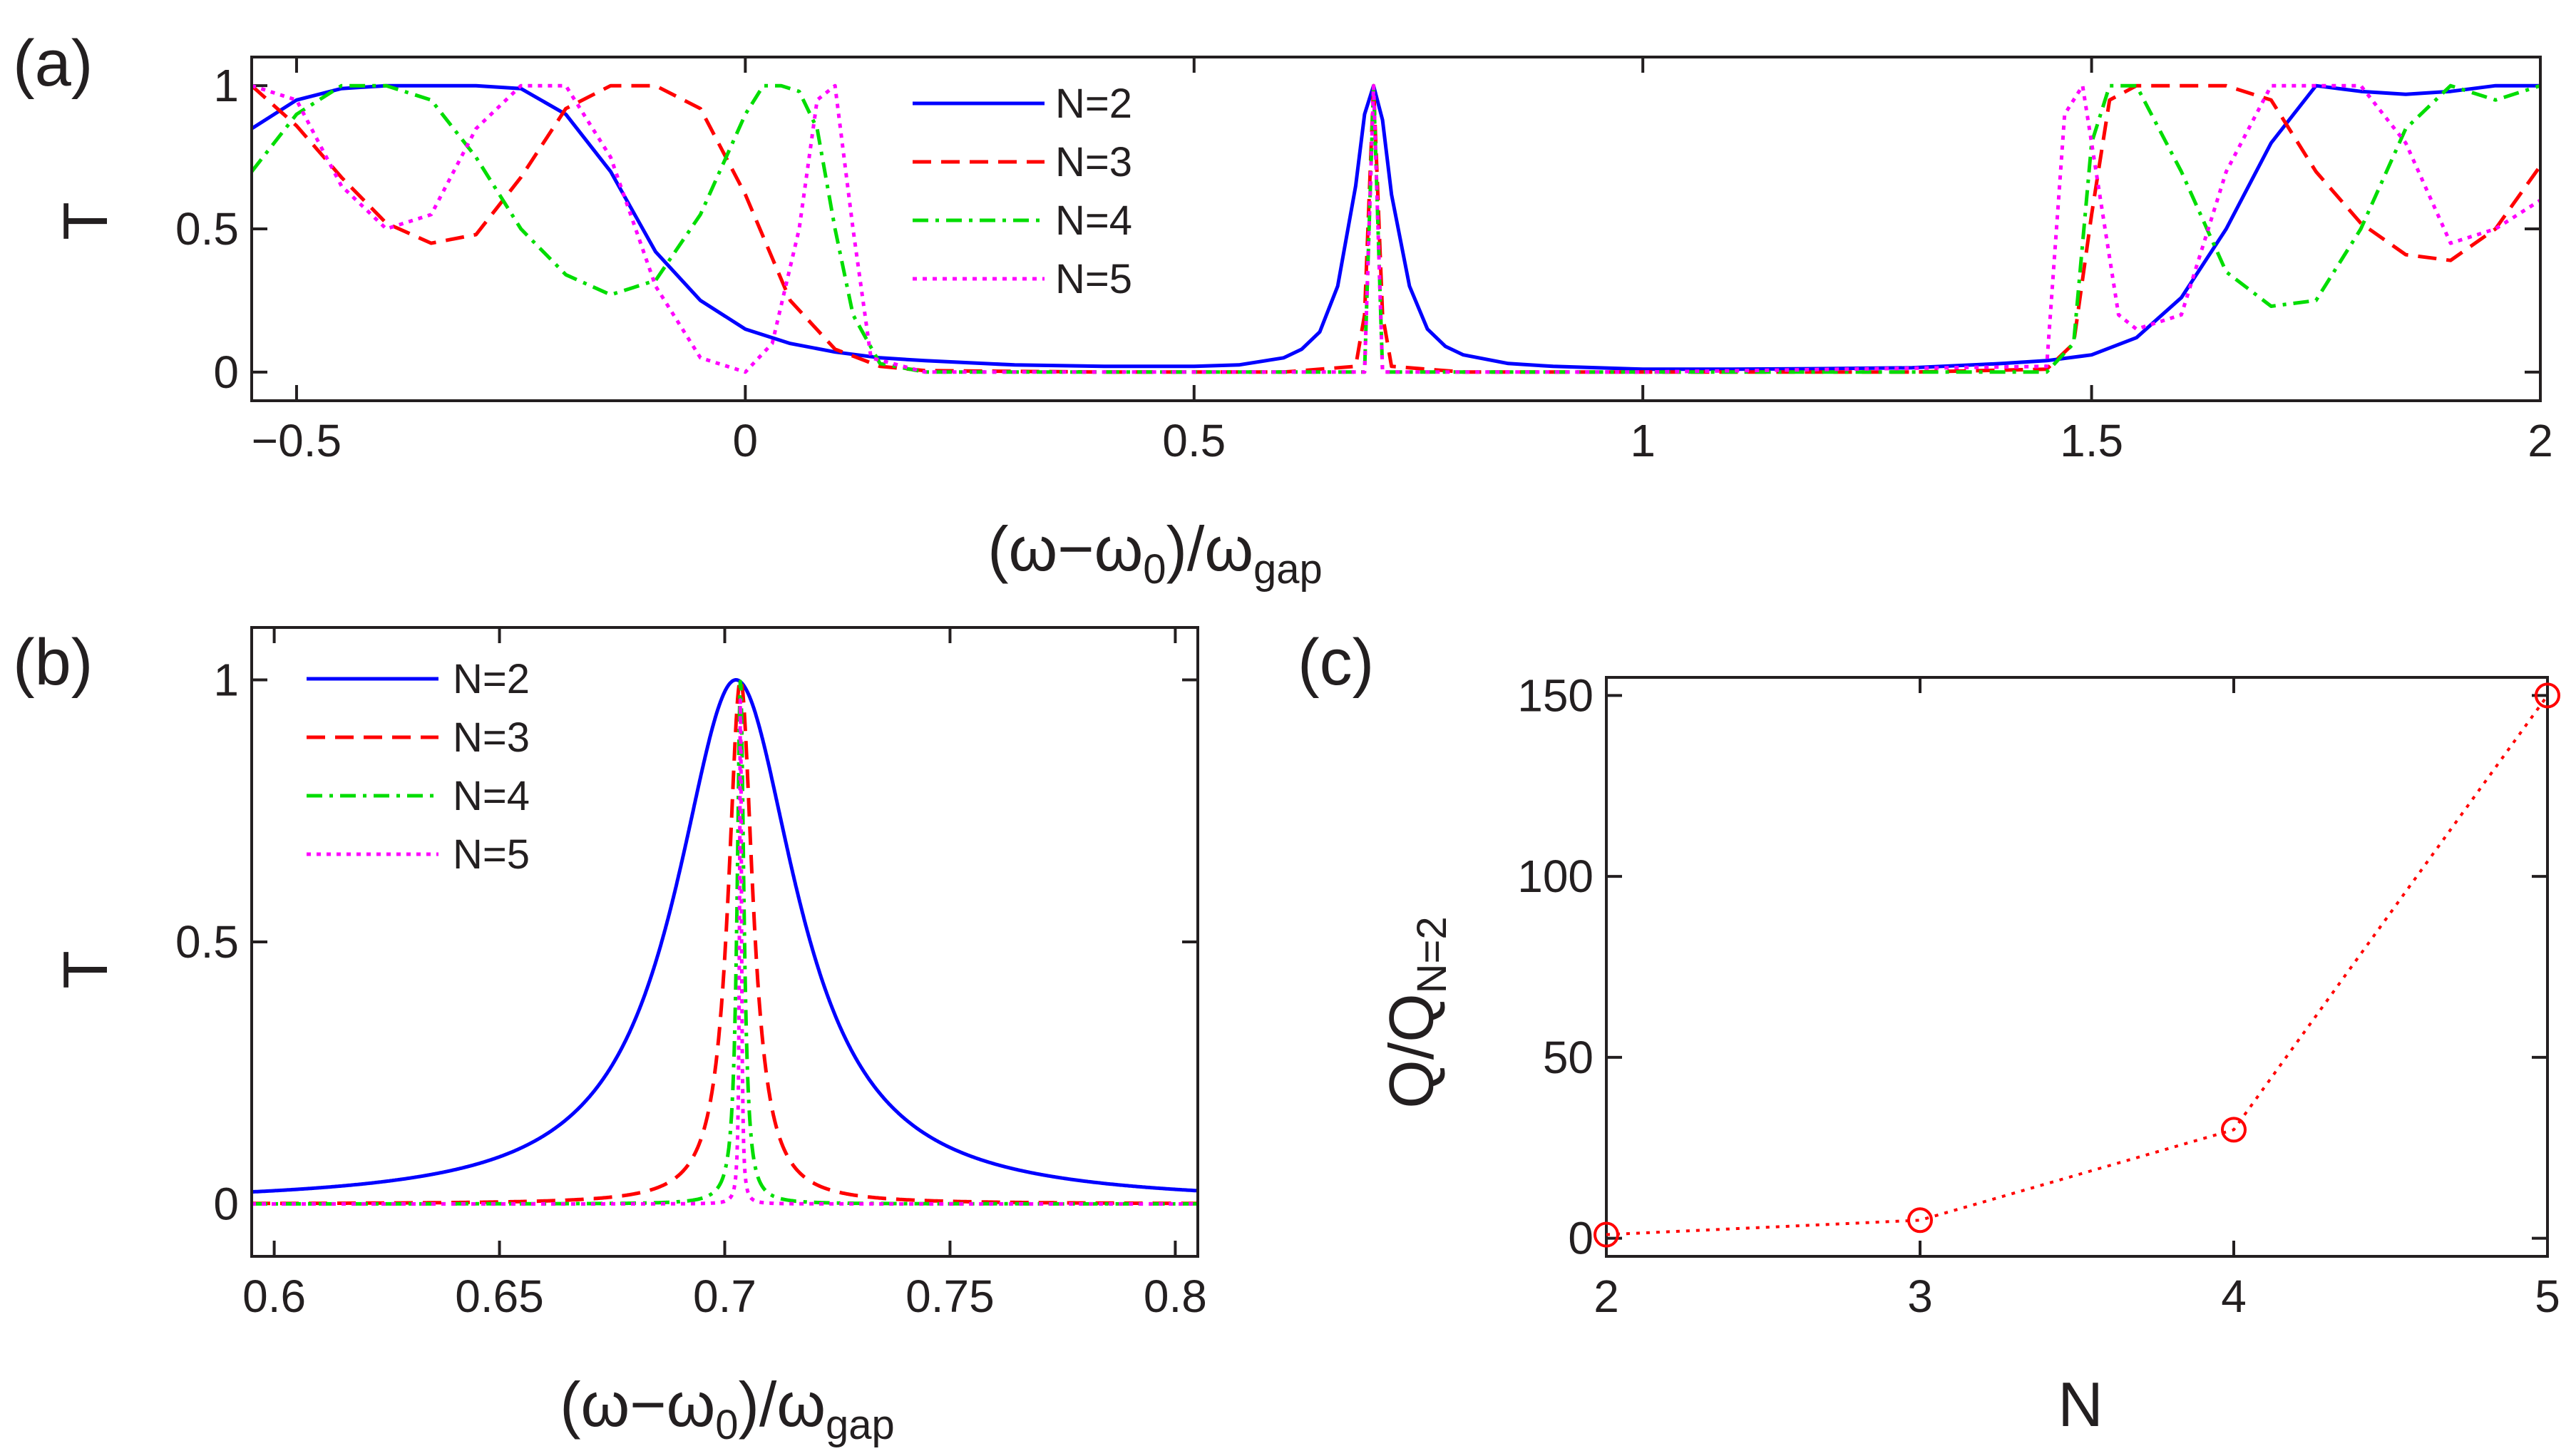 The image size is (2576, 1456). What do you see at coordinates (1568, 1057) in the screenshot?
I see `panel-c-ytick-label: 50` at bounding box center [1568, 1057].